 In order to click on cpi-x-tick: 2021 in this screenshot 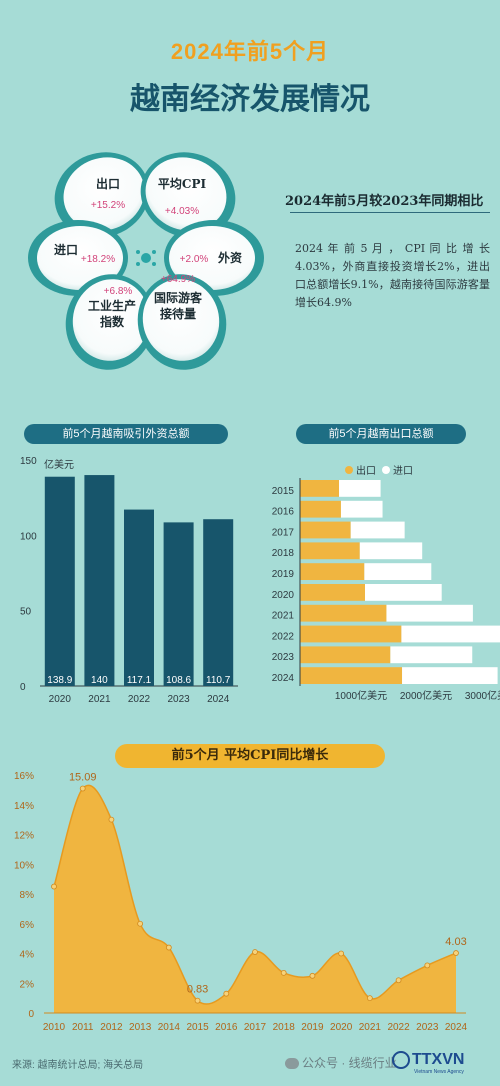, I will do `click(370, 1027)`.